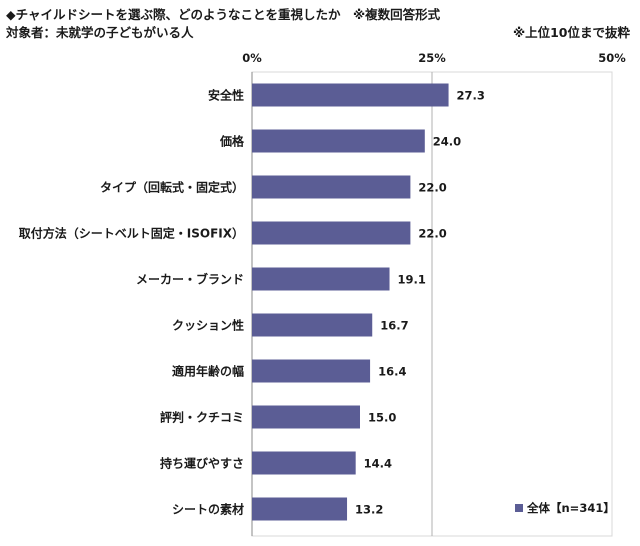  Describe the element at coordinates (223, 14) in the screenshot. I see `chart-title: ◆チャイルドシートを選ぶ際、どのようなことを重視したか ※複数回答形式` at that location.